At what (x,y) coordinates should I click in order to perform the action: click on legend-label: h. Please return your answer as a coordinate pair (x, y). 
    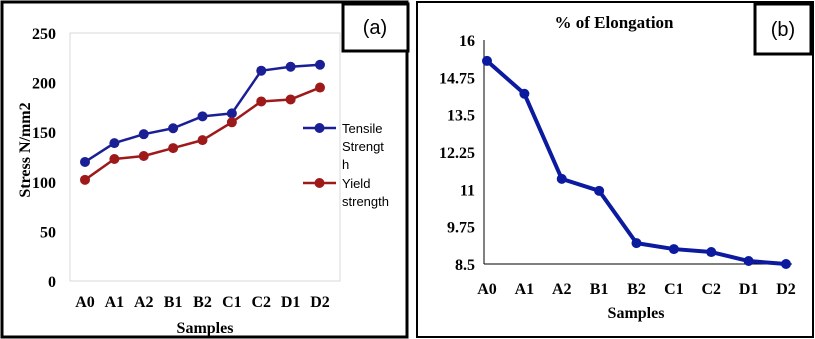
    Looking at the image, I should click on (345, 164).